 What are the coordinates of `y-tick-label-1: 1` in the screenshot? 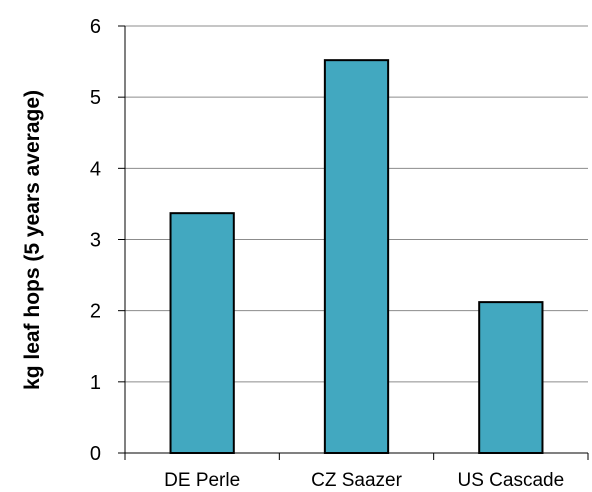 It's located at (95, 383).